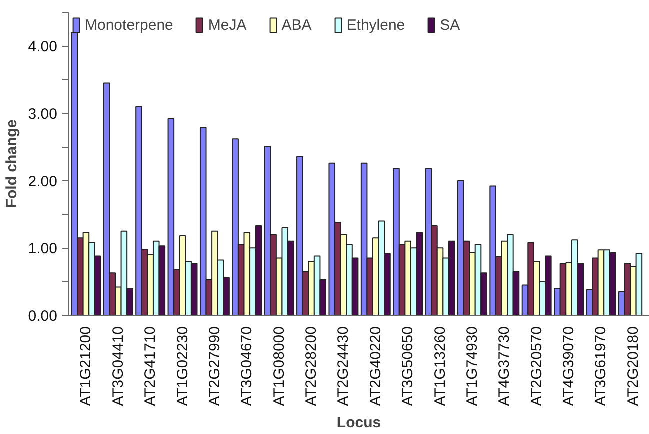 Image resolution: width=649 pixels, height=434 pixels. Describe the element at coordinates (43, 249) in the screenshot. I see `y-tick-label: 1.00` at that location.